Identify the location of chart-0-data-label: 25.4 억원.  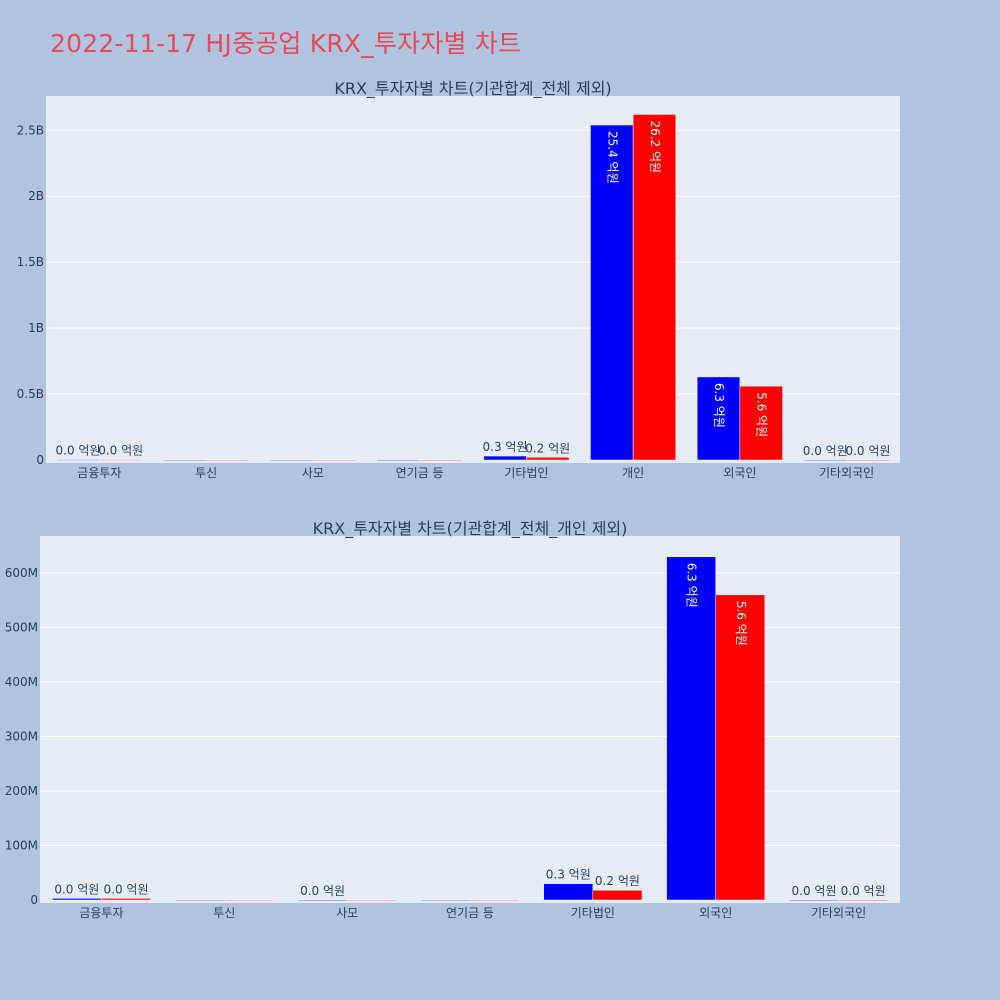
(612, 157).